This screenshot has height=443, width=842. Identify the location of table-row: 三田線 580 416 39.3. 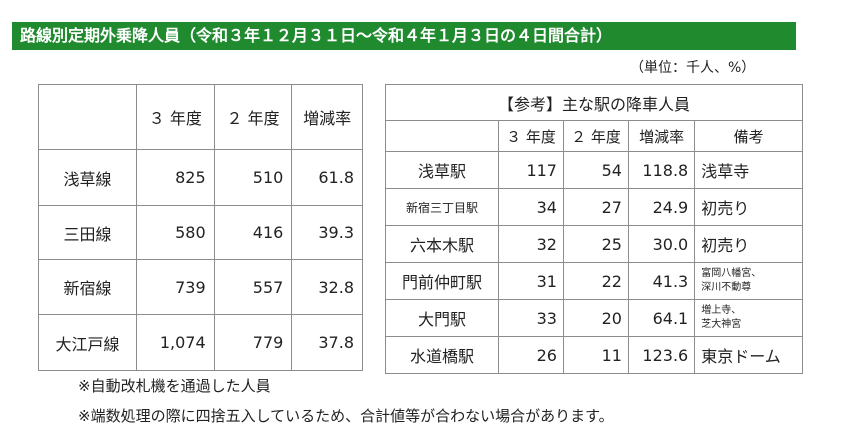
(200, 232).